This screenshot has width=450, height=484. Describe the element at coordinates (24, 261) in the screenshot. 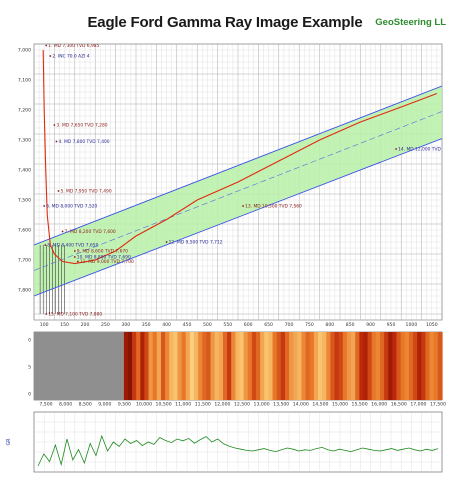

I see `y-tick-label: 7,700` at that location.